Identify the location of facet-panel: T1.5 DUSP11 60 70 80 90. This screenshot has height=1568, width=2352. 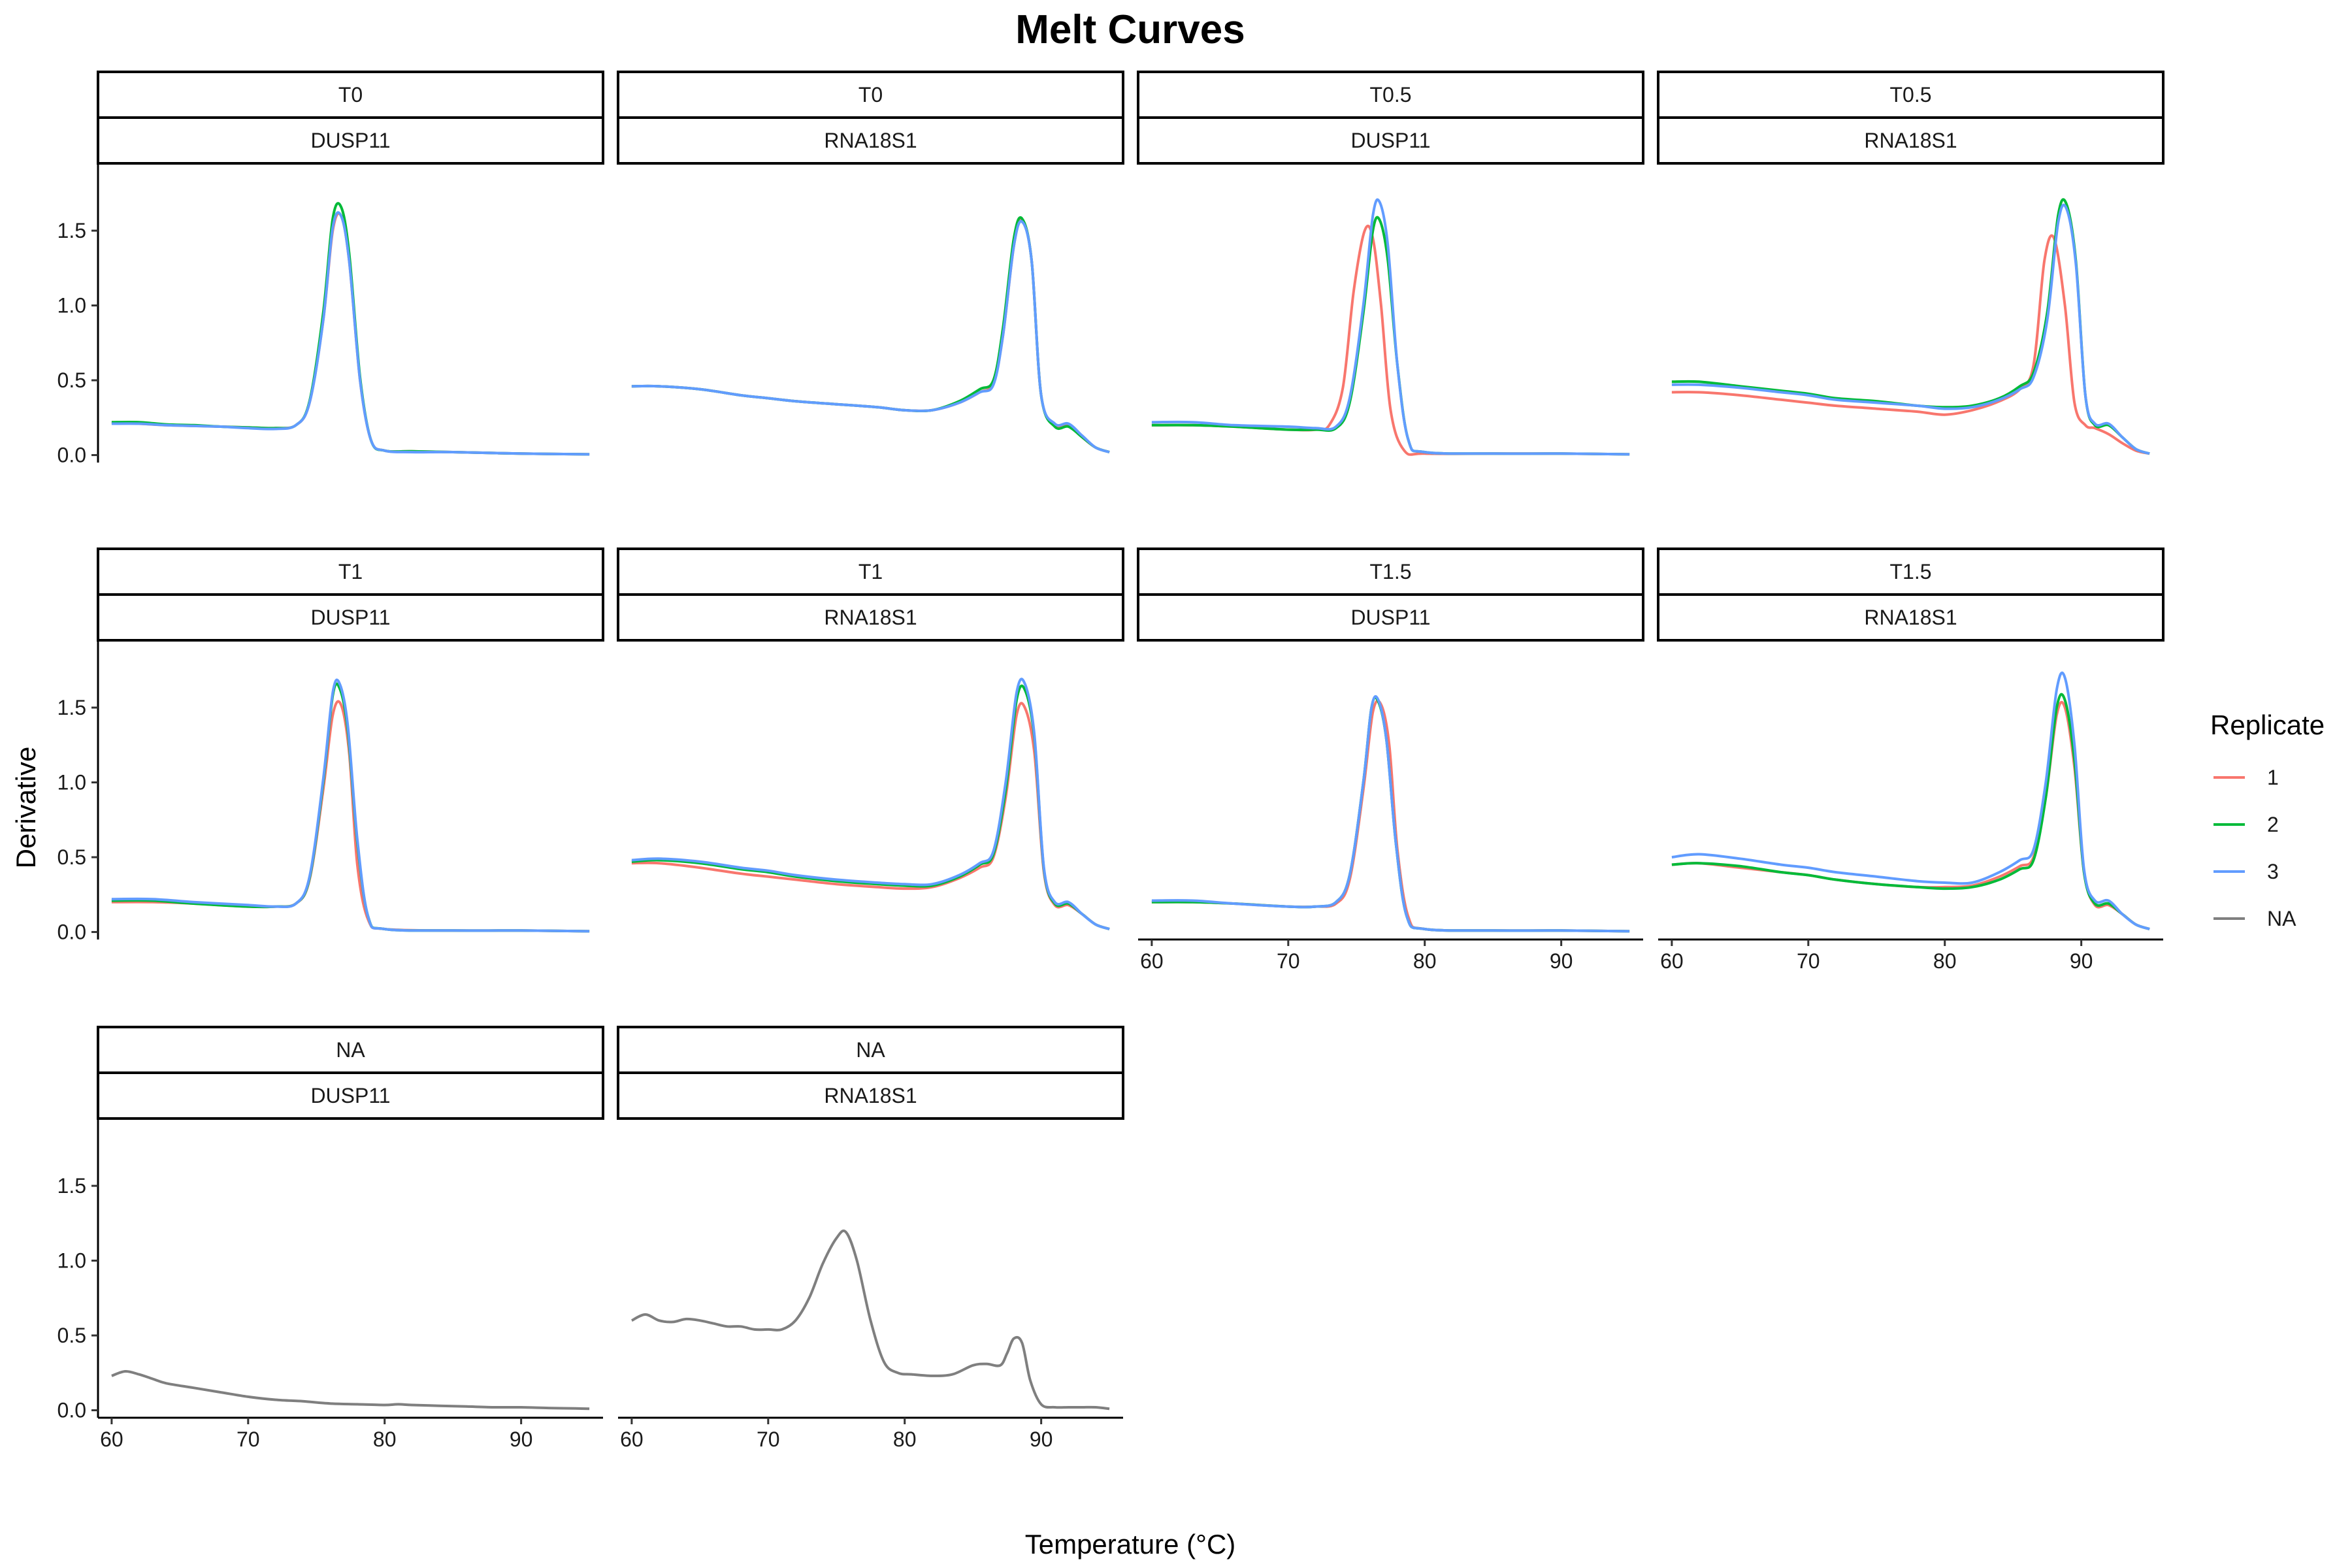
(1390, 760).